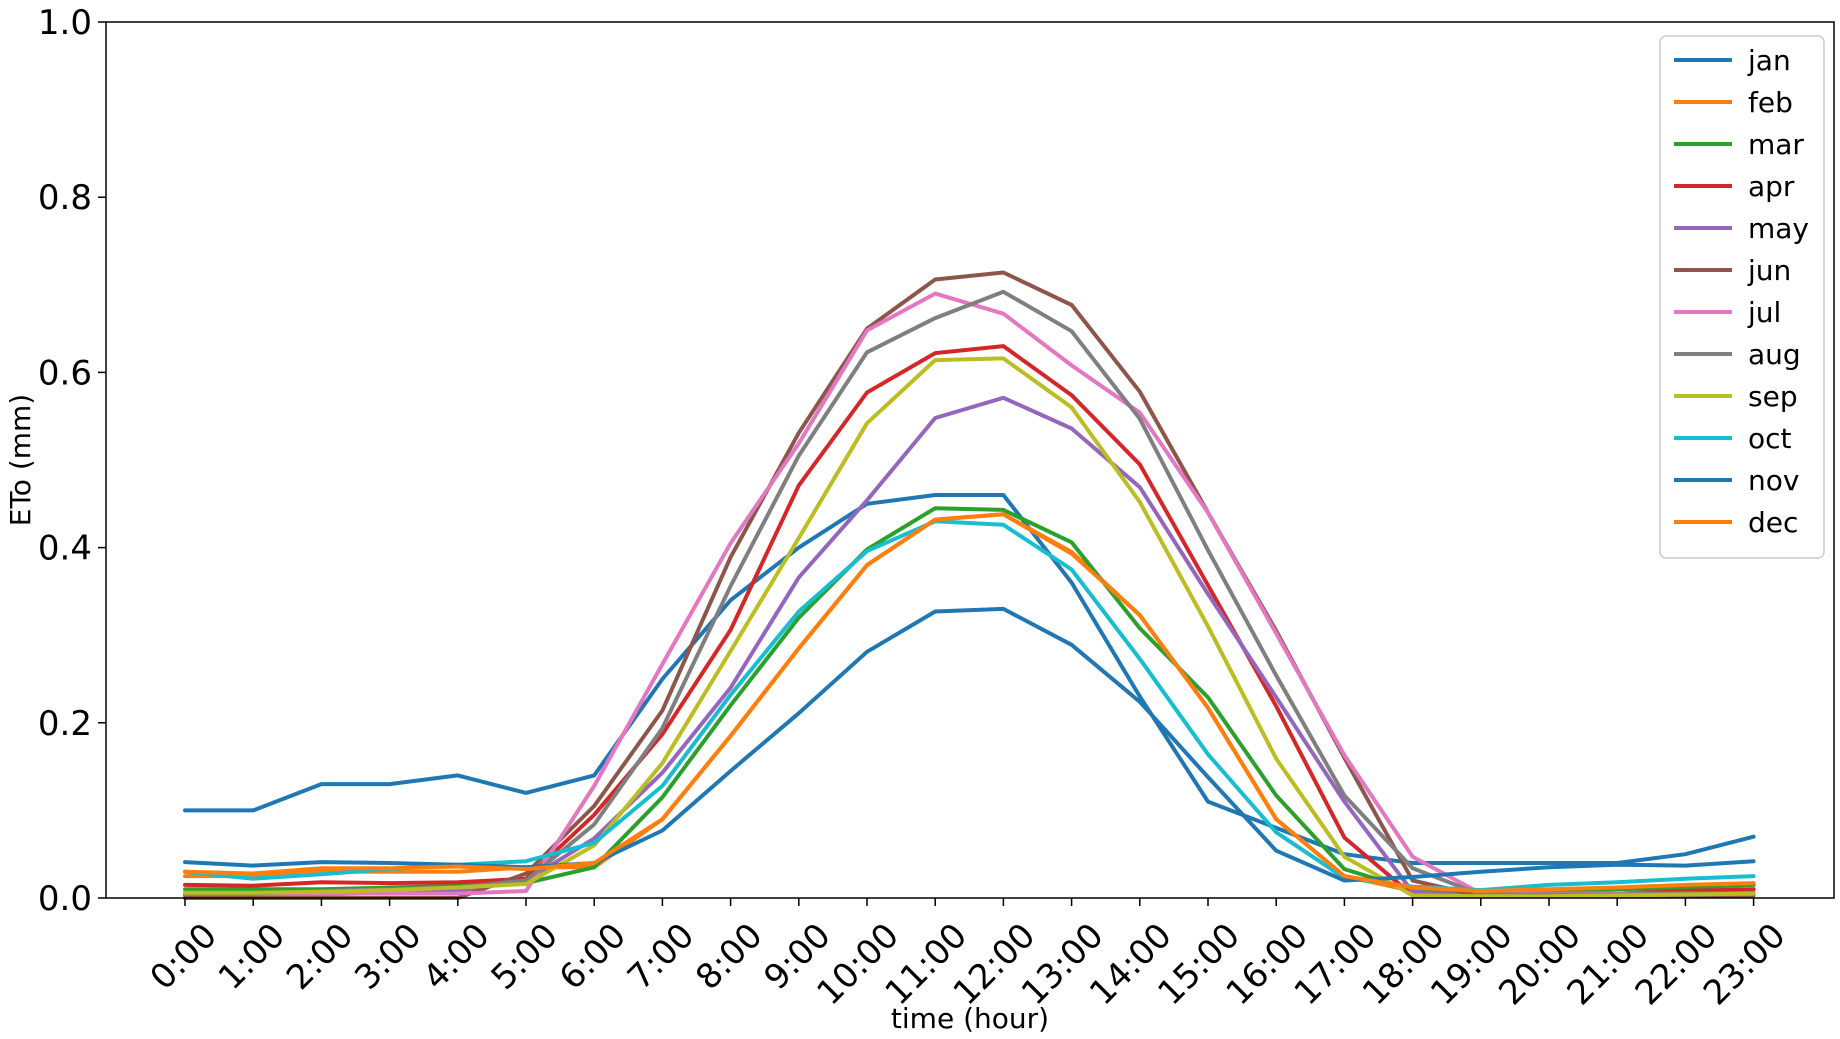 The height and width of the screenshot is (1039, 1840). I want to click on x-tick-label: 1:00, so click(252, 957).